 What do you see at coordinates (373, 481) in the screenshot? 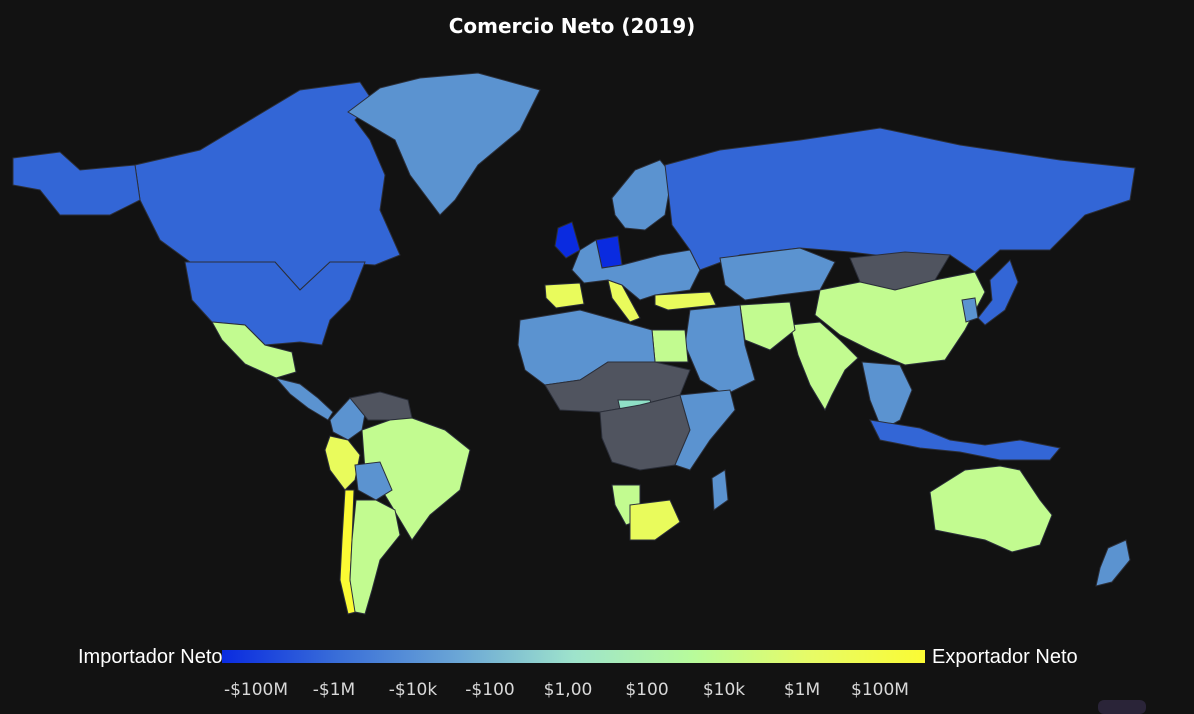
I see `country-bolivia: Bolivia` at bounding box center [373, 481].